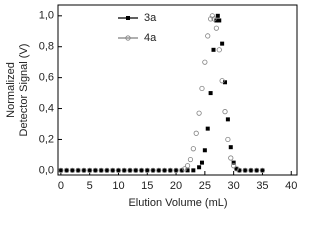 This screenshot has width=320, height=240. Describe the element at coordinates (262, 186) in the screenshot. I see `x-tick-label: 35` at that location.